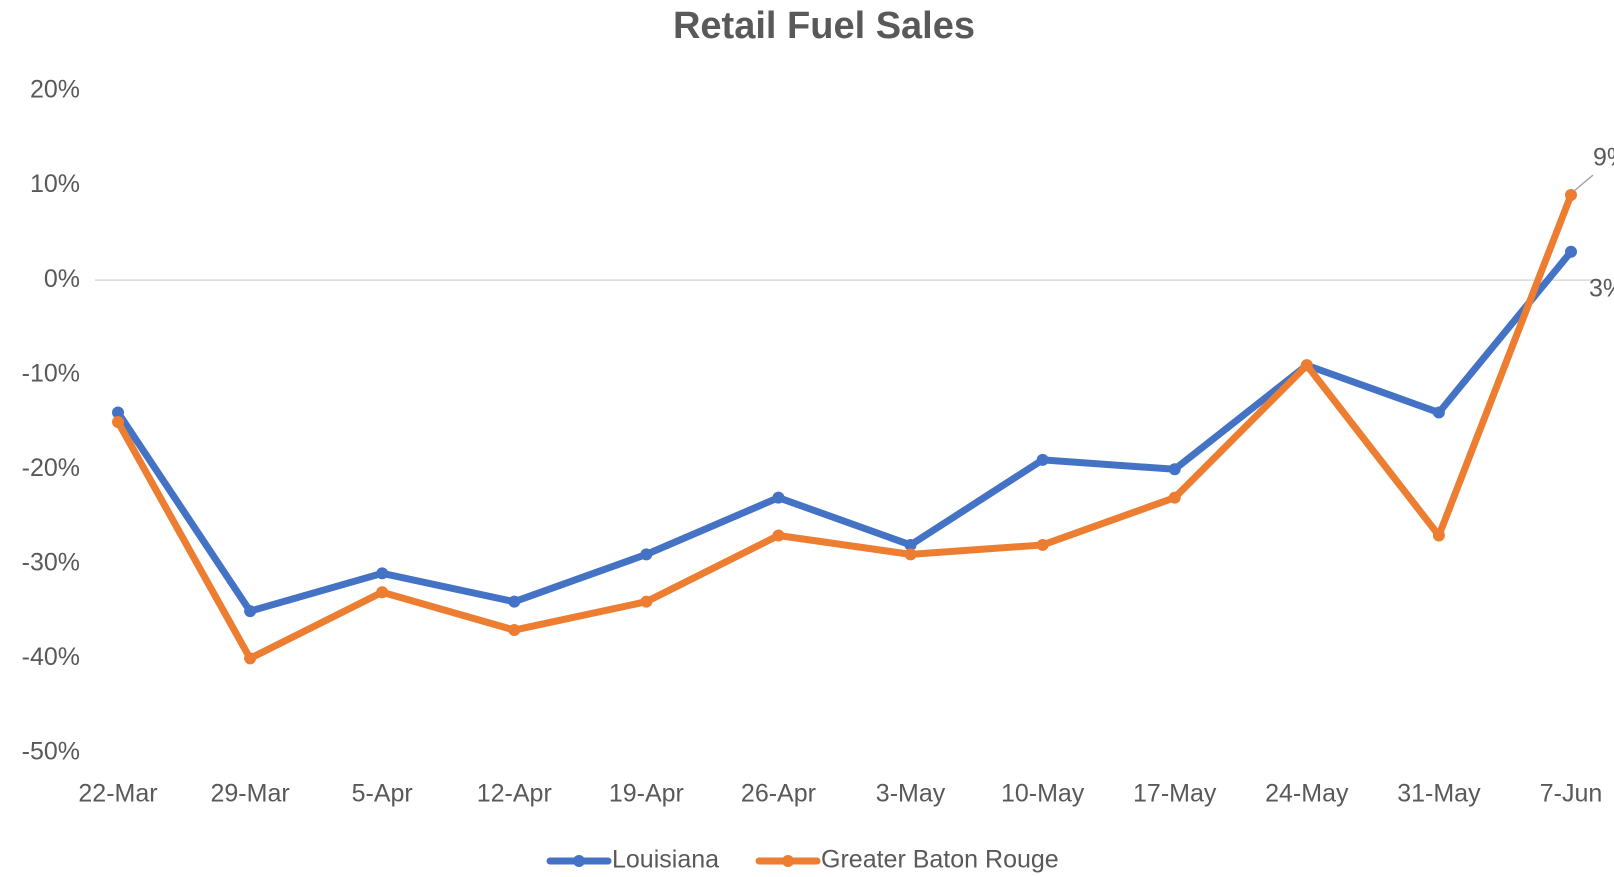  What do you see at coordinates (646, 794) in the screenshot?
I see `x-tick-label: 19-Apr` at bounding box center [646, 794].